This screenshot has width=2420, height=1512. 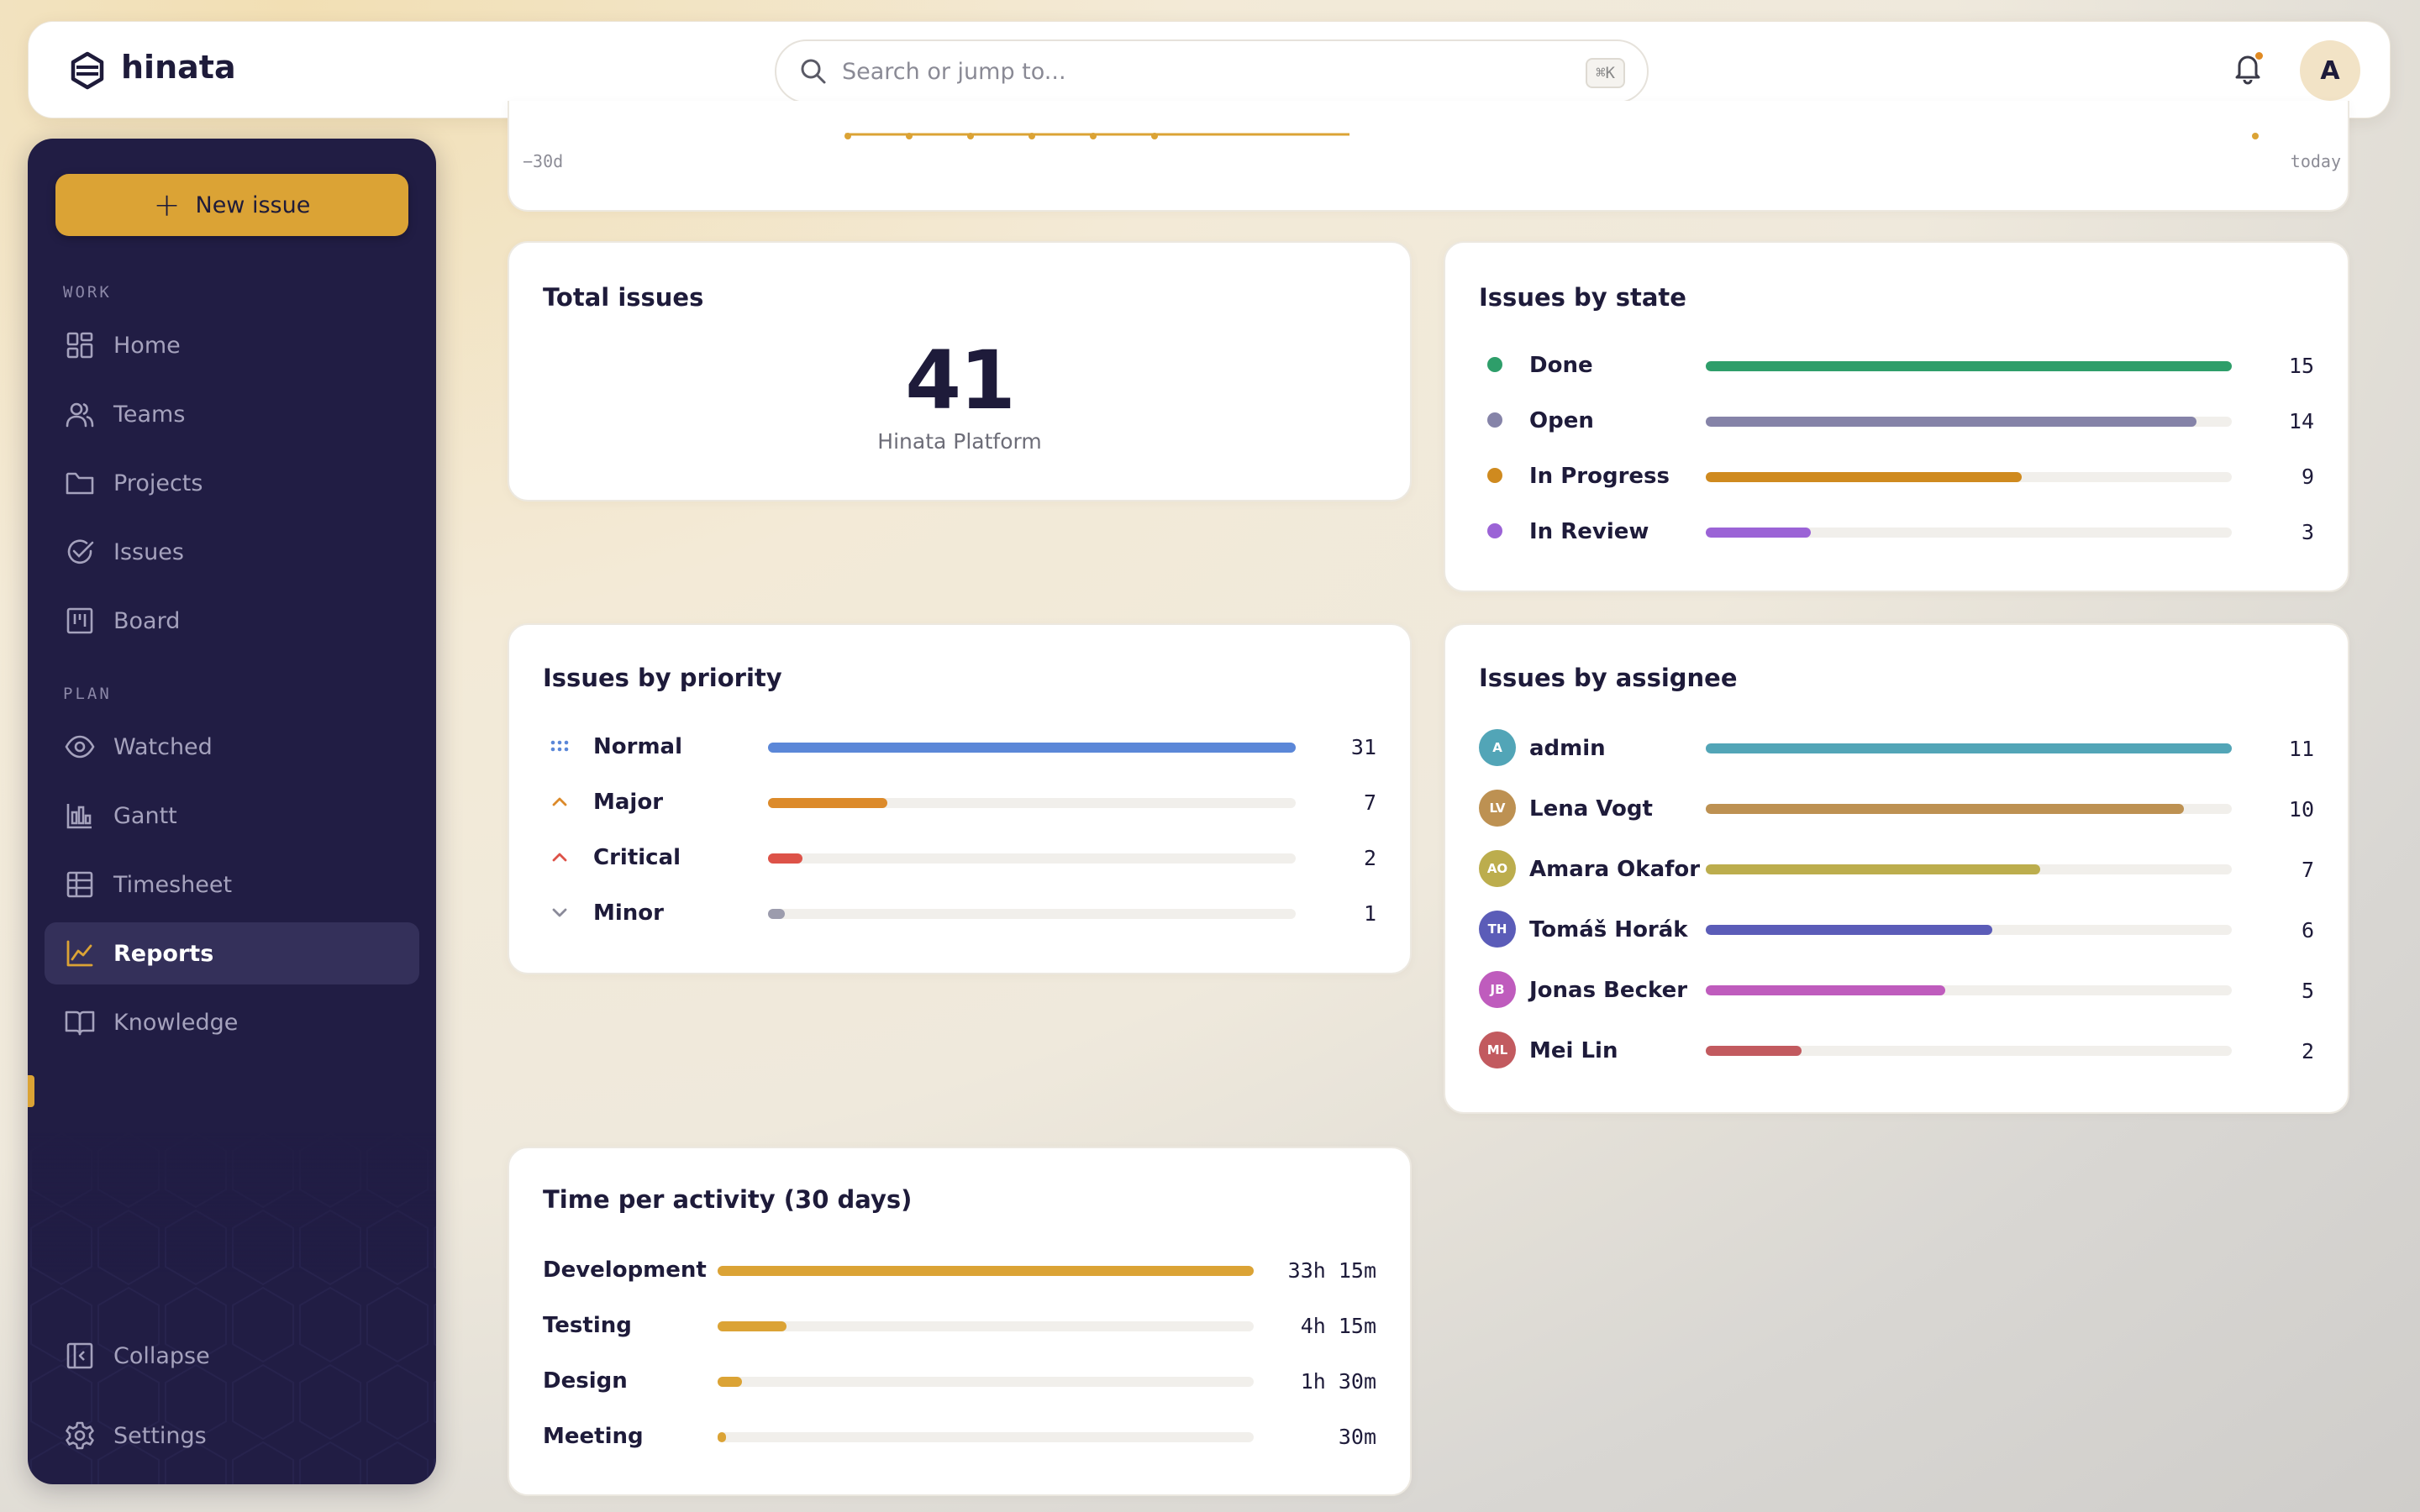 I want to click on trend-line, so click(x=1552, y=136).